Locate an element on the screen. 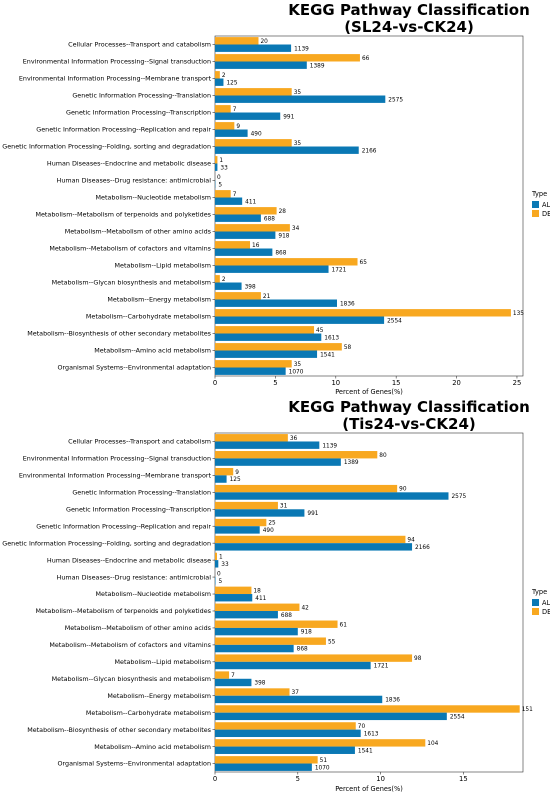 The height and width of the screenshot is (798, 550). data-label-deg: 0 is located at coordinates (219, 178).